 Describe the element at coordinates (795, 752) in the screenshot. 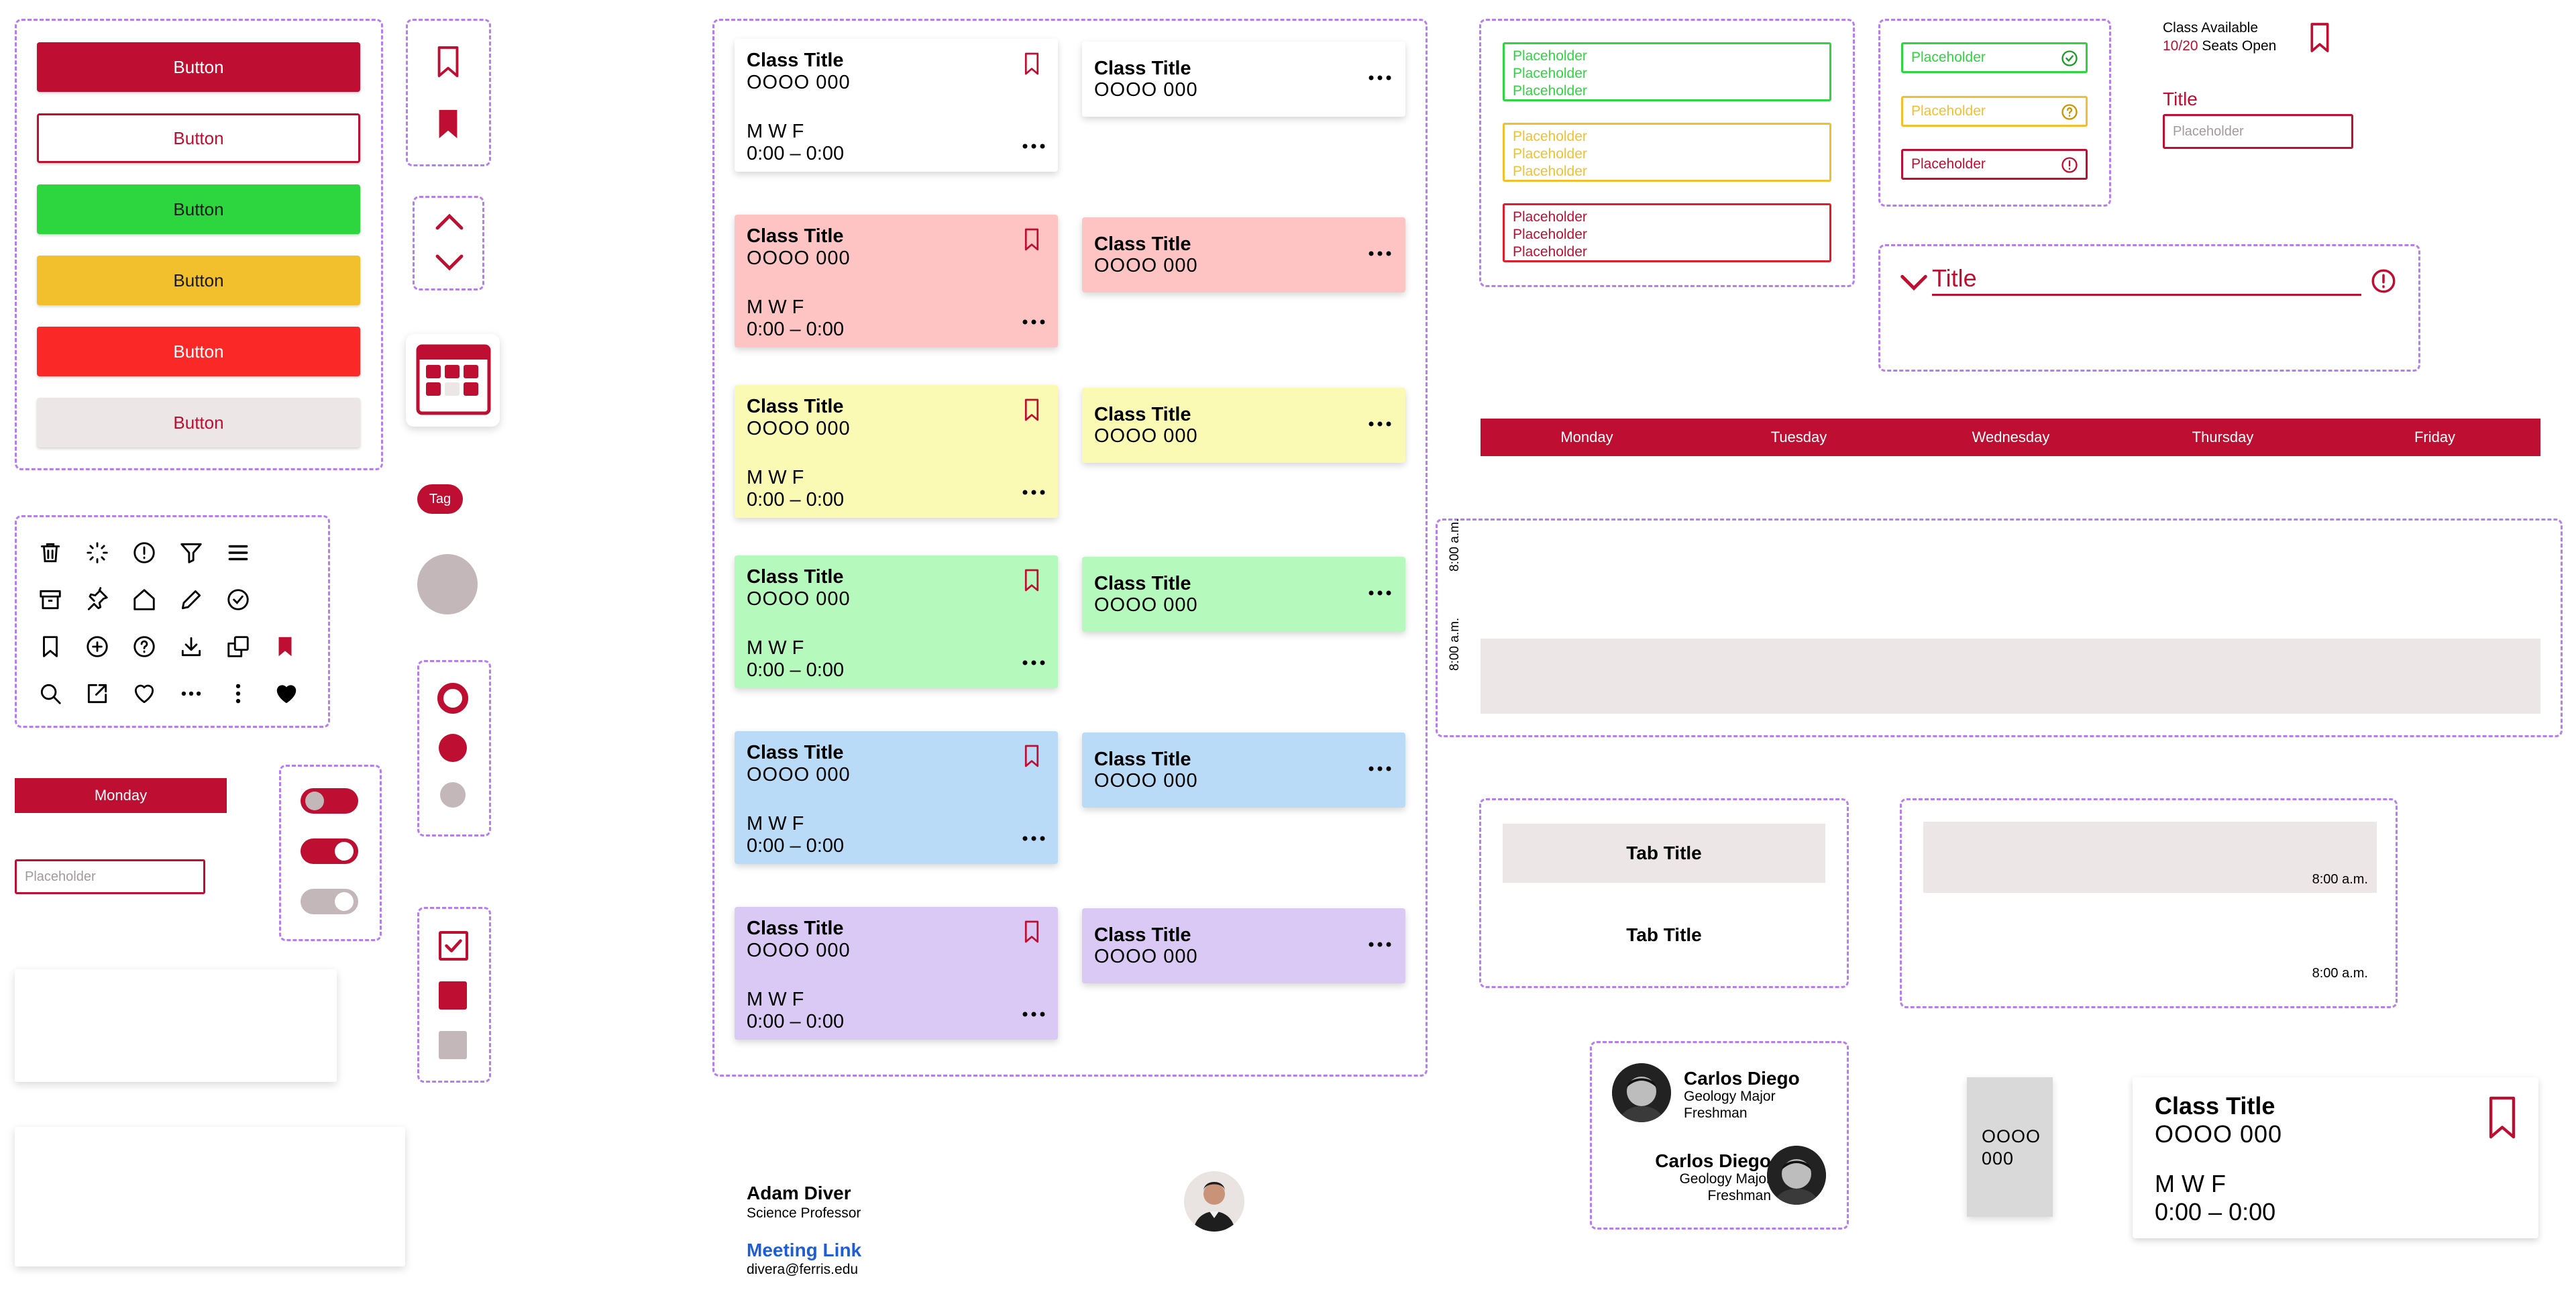

I see `class-title: Class Title` at that location.